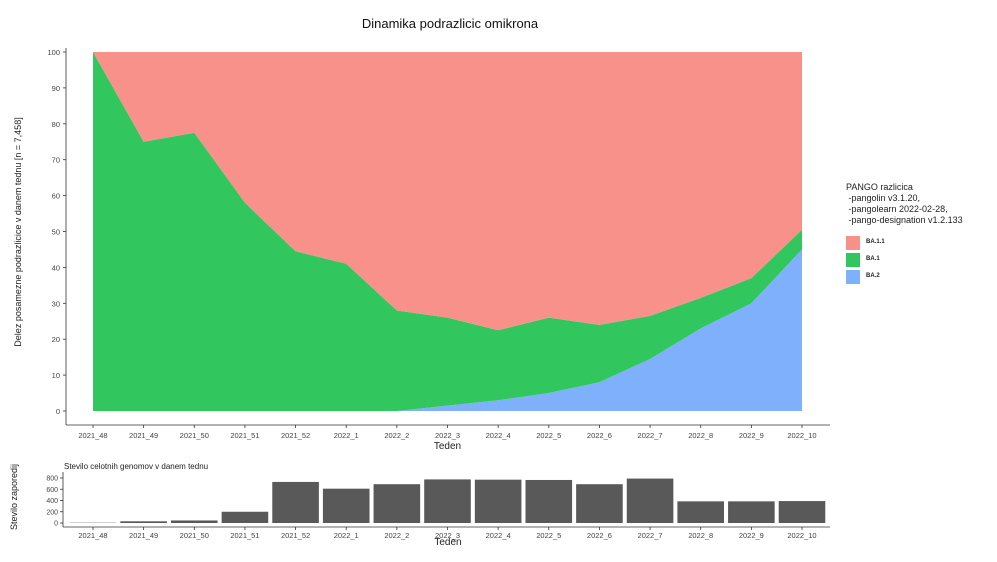 The height and width of the screenshot is (562, 997). What do you see at coordinates (52, 501) in the screenshot?
I see `bar-y-tick-label: 400` at bounding box center [52, 501].